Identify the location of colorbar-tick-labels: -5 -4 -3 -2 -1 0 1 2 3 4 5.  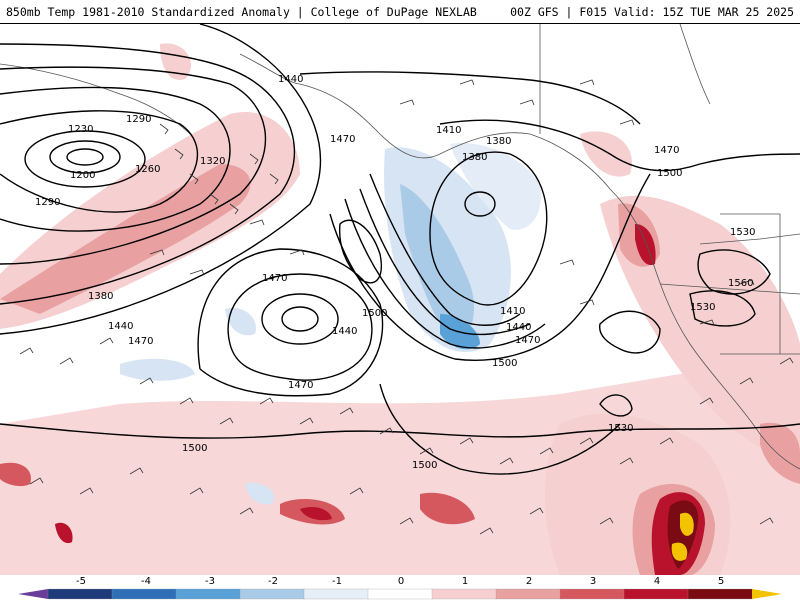
(400, 581).